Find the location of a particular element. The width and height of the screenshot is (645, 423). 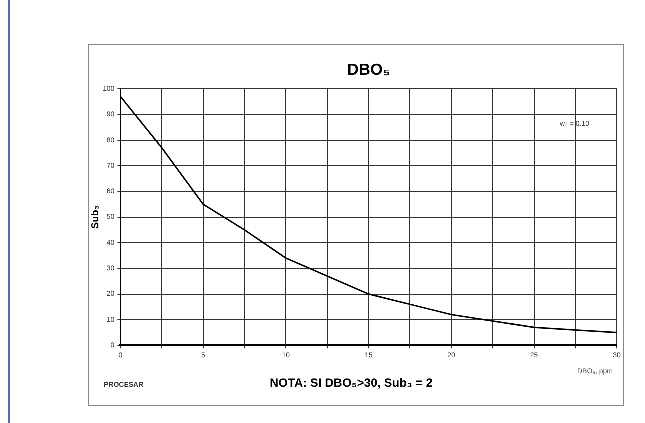

chart-title: DBO₅ is located at coordinates (368, 70).